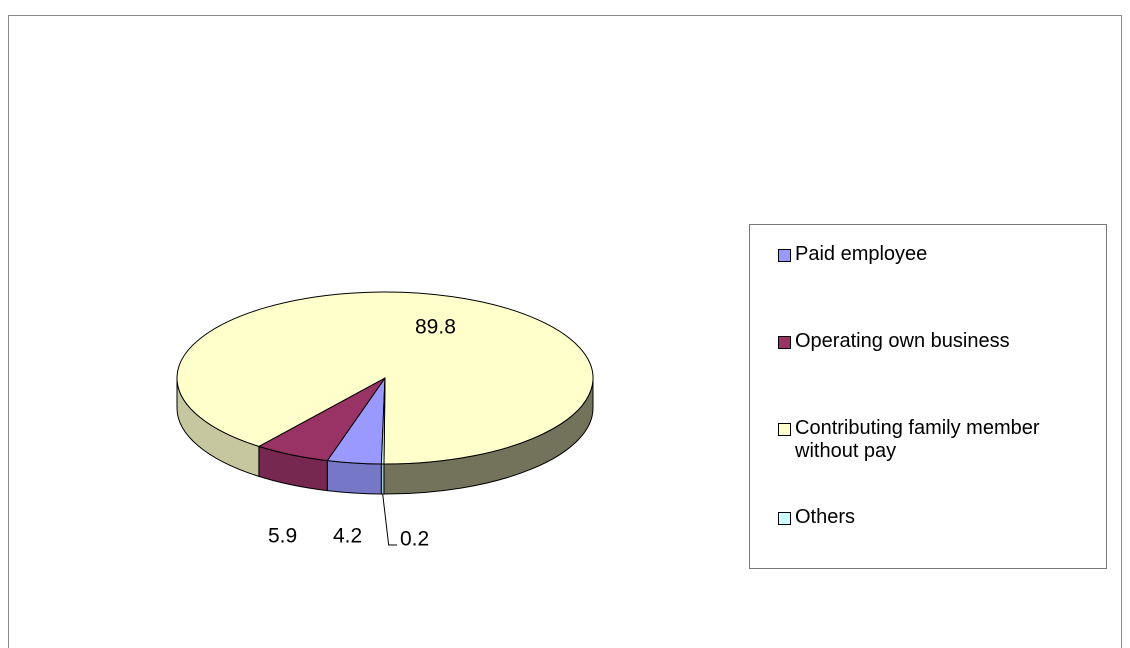 The image size is (1130, 648). Describe the element at coordinates (282, 536) in the screenshot. I see `data-label: 5.9` at that location.